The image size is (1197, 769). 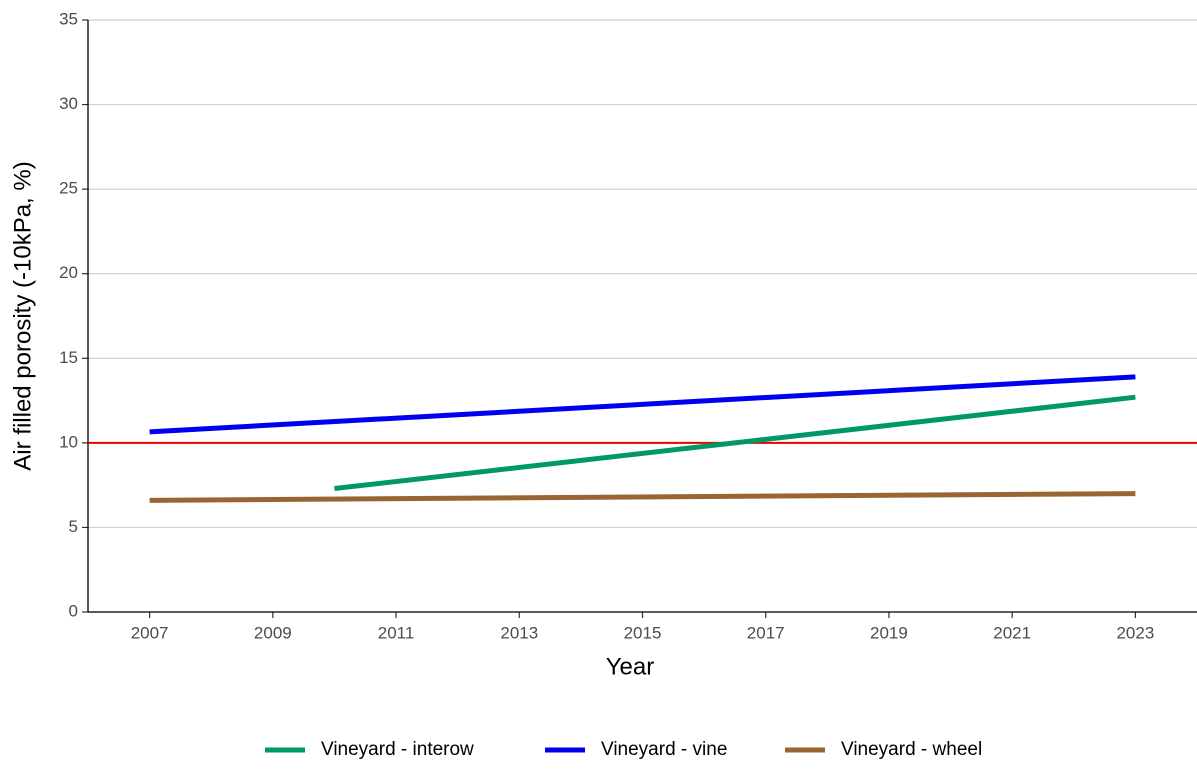 What do you see at coordinates (68, 272) in the screenshot?
I see `y-tick-label: 20` at bounding box center [68, 272].